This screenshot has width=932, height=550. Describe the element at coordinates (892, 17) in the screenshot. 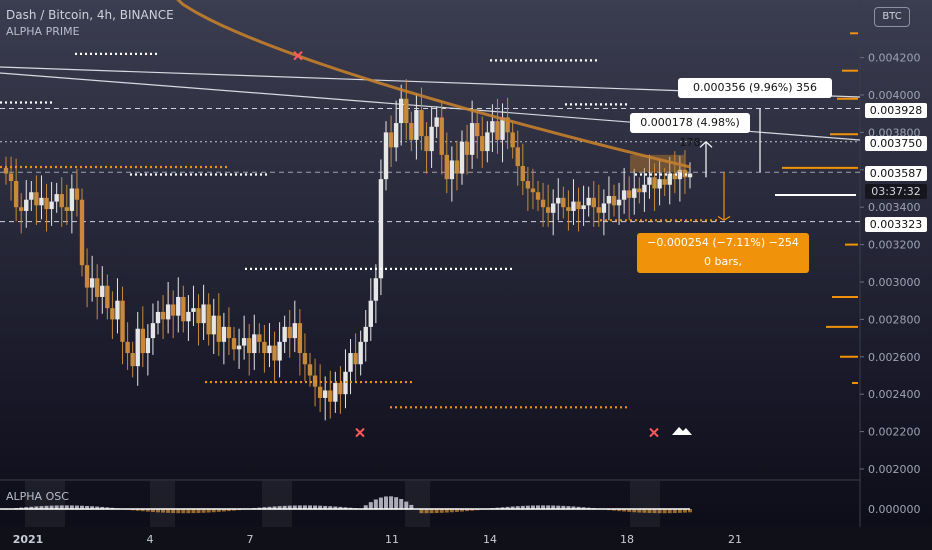

I see `currency-button: BTC` at that location.